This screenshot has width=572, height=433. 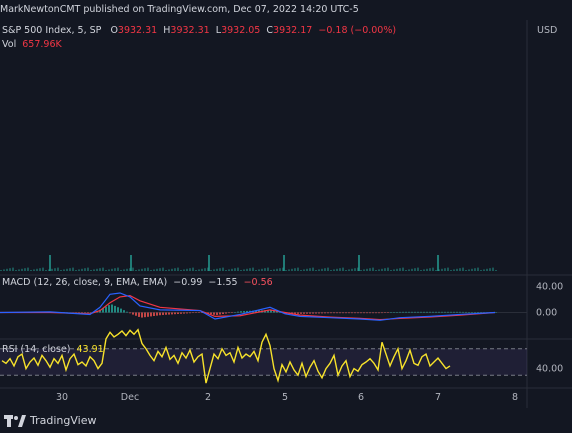 What do you see at coordinates (114, 30) in the screenshot?
I see `open-label: O` at bounding box center [114, 30].